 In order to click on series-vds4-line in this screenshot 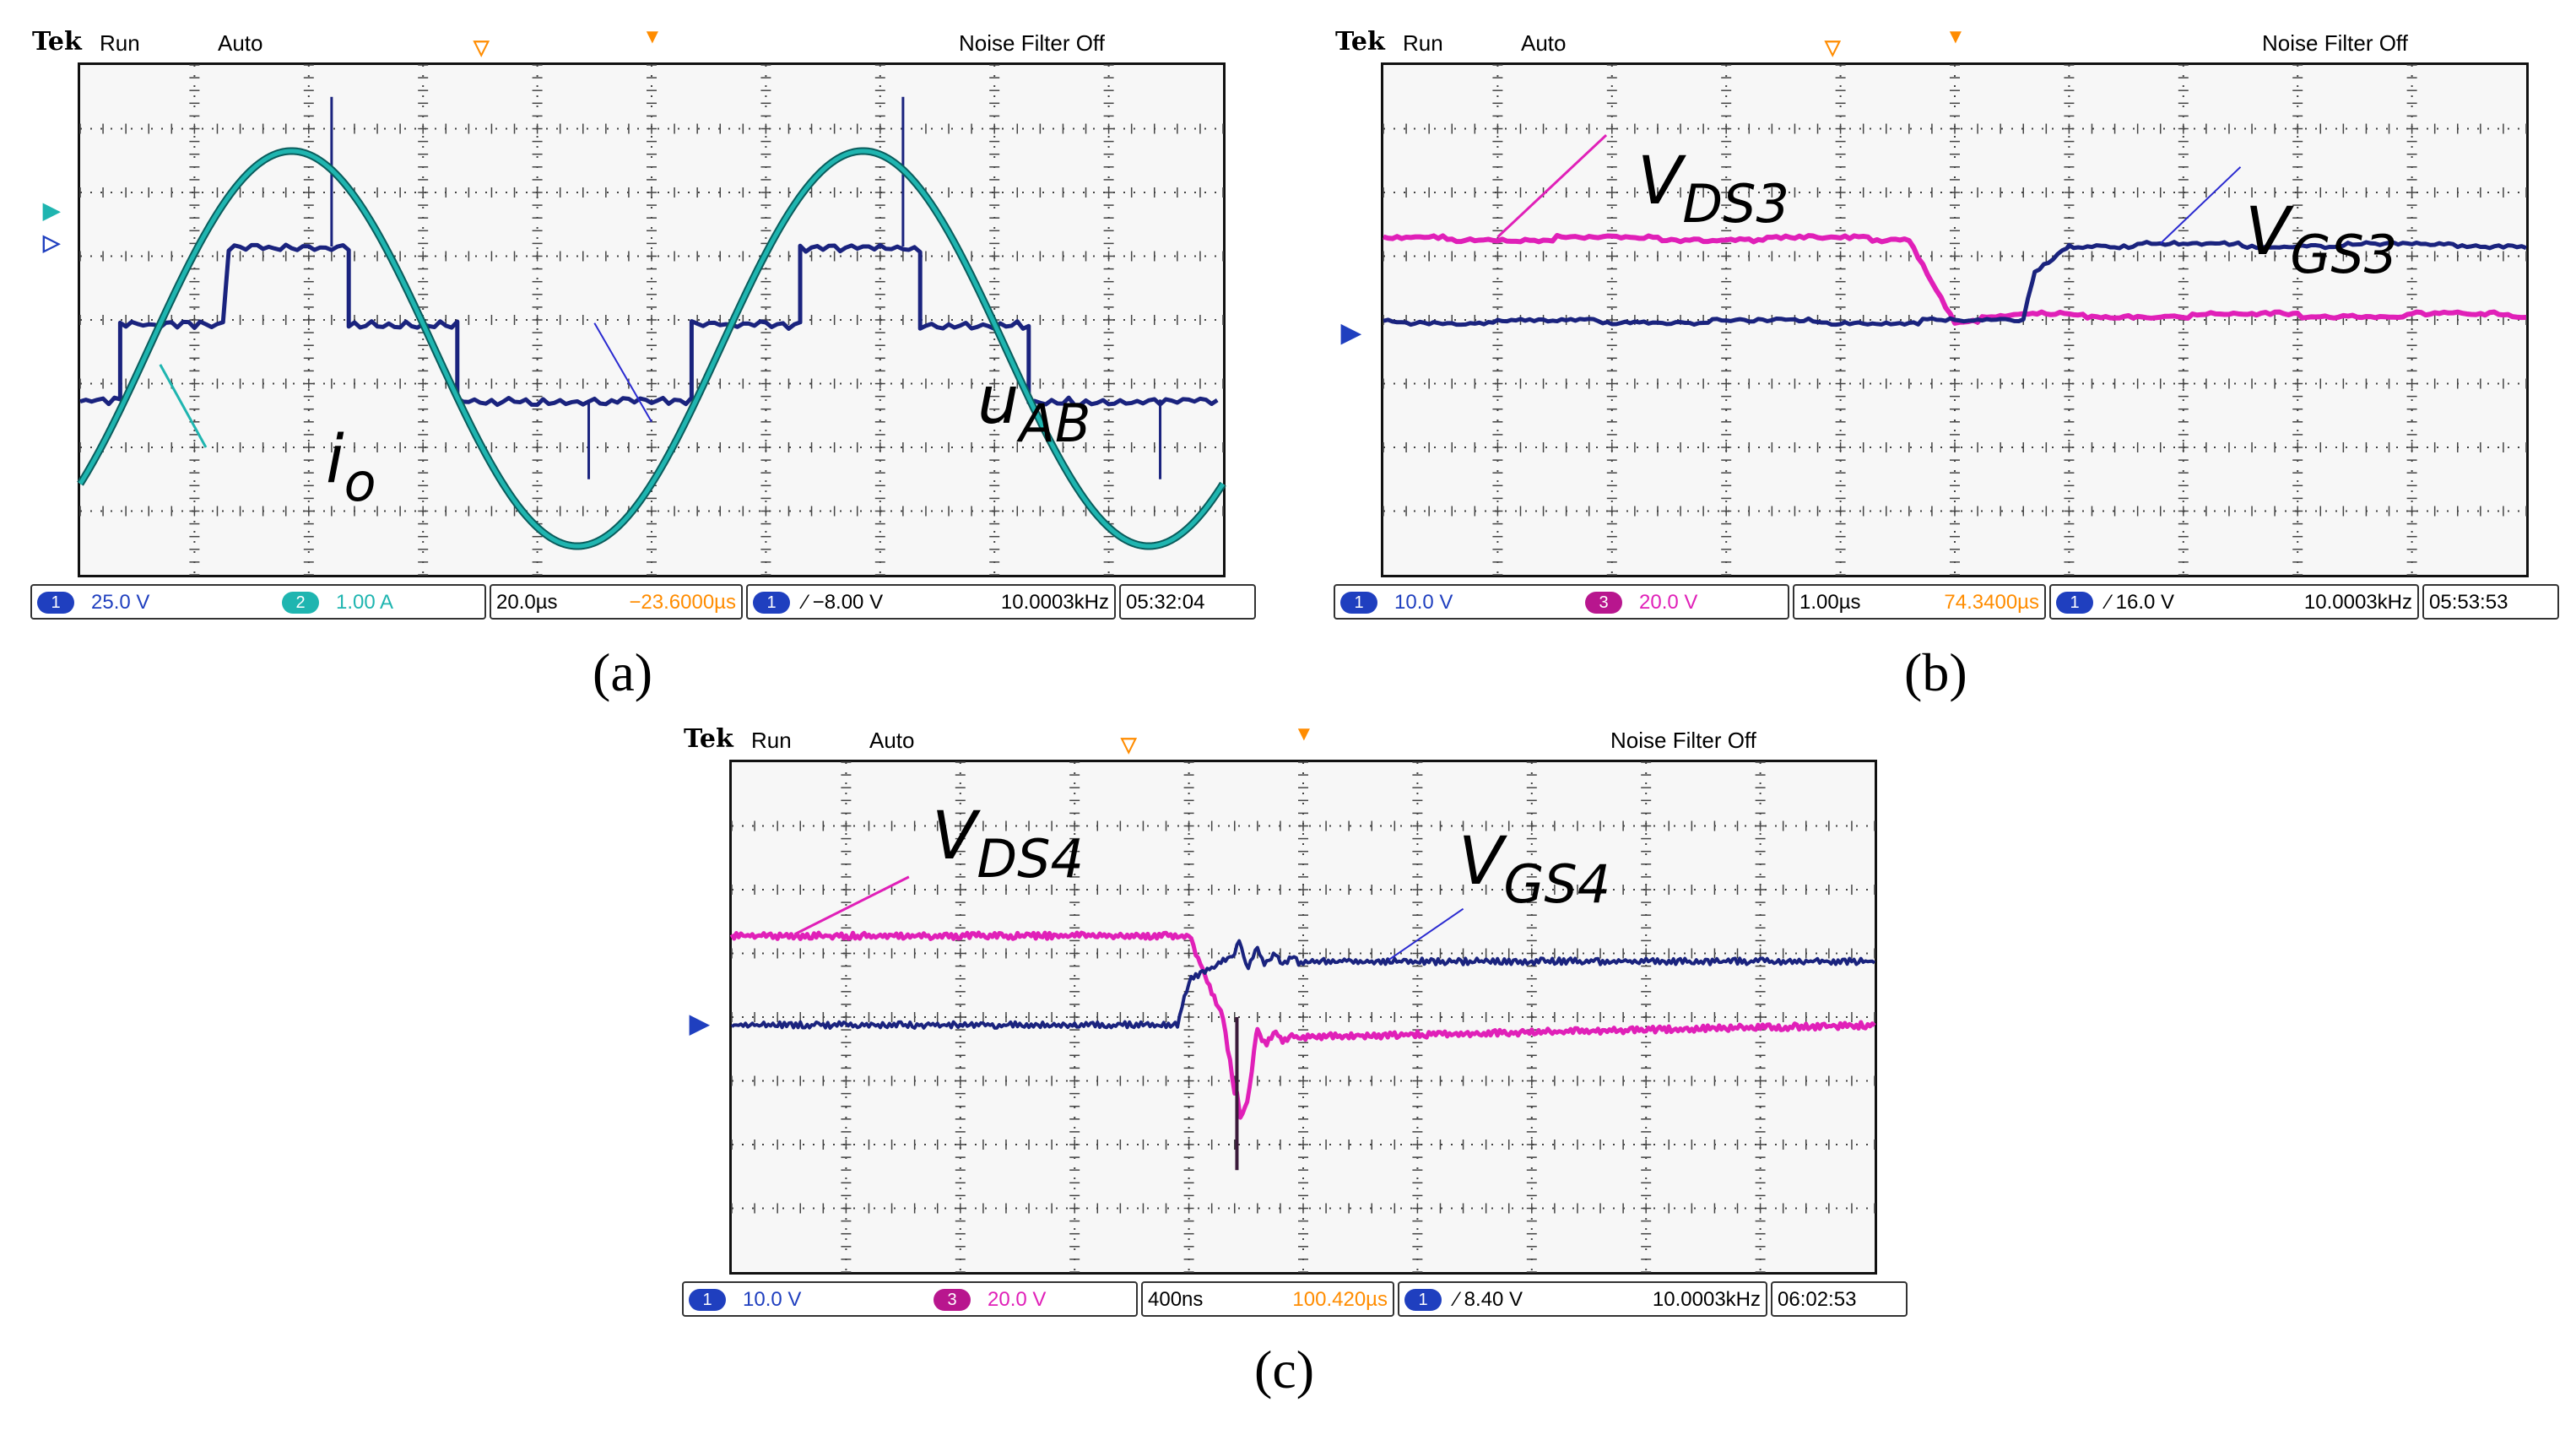, I will do `click(1302, 1025)`.